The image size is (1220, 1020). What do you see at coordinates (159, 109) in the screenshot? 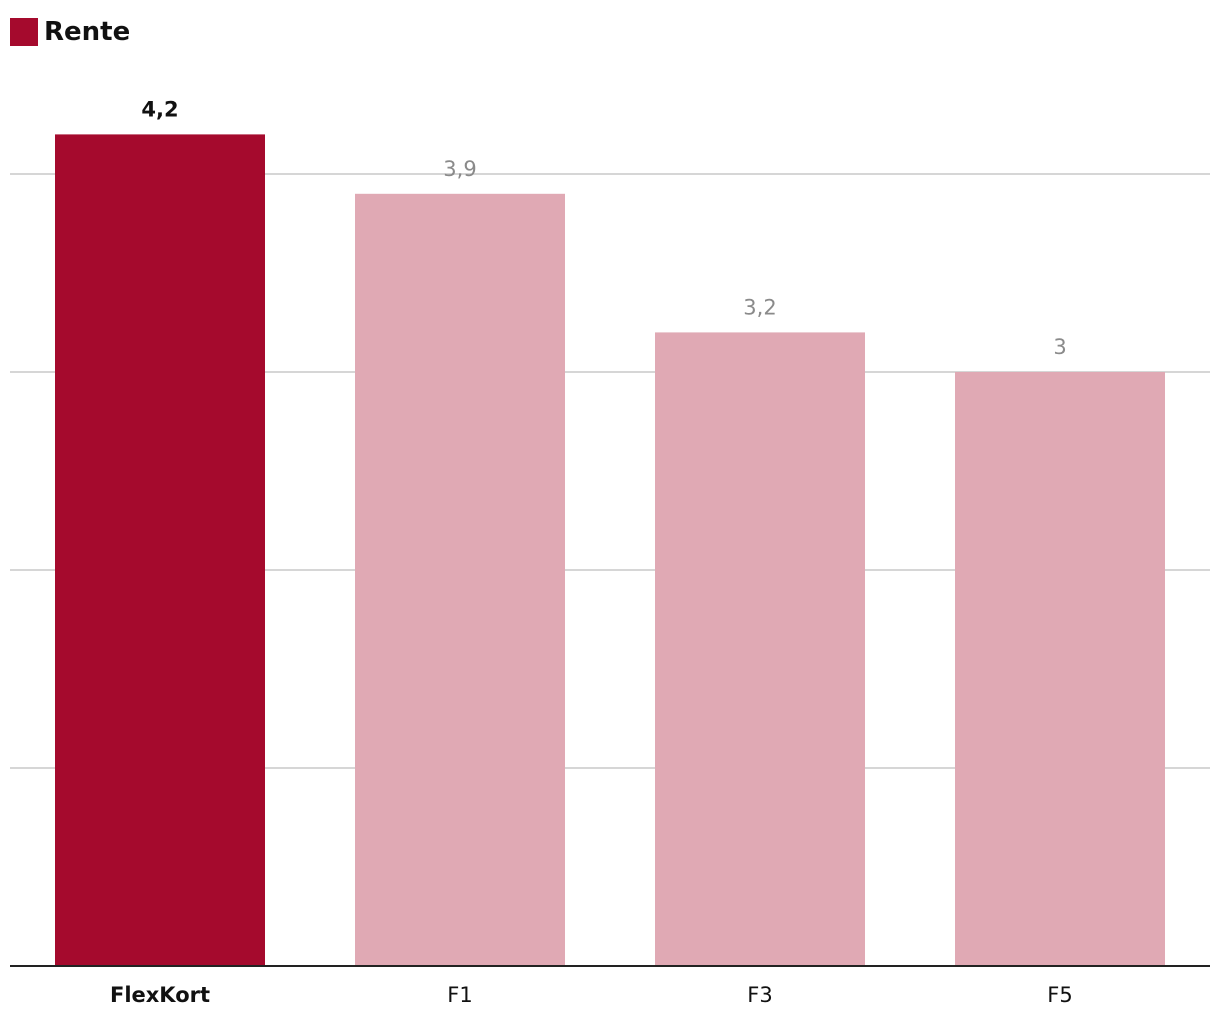
I see `value-label-flexkort: 4,2` at bounding box center [159, 109].